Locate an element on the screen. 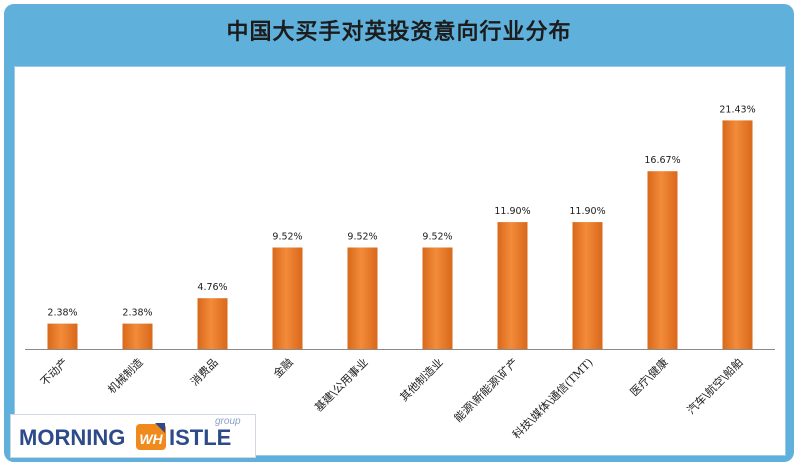 This screenshot has height=468, width=800. x-tick-label: 金融 is located at coordinates (282, 367).